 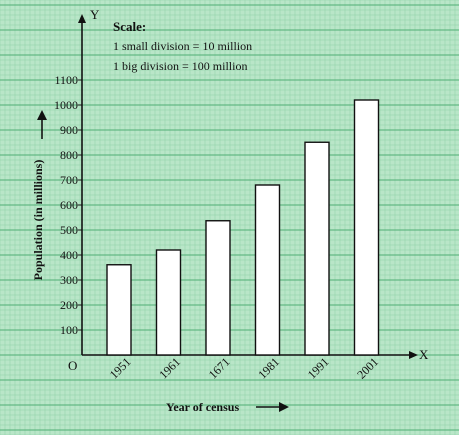 I want to click on y-tick-label: 1000, so click(x=66, y=105).